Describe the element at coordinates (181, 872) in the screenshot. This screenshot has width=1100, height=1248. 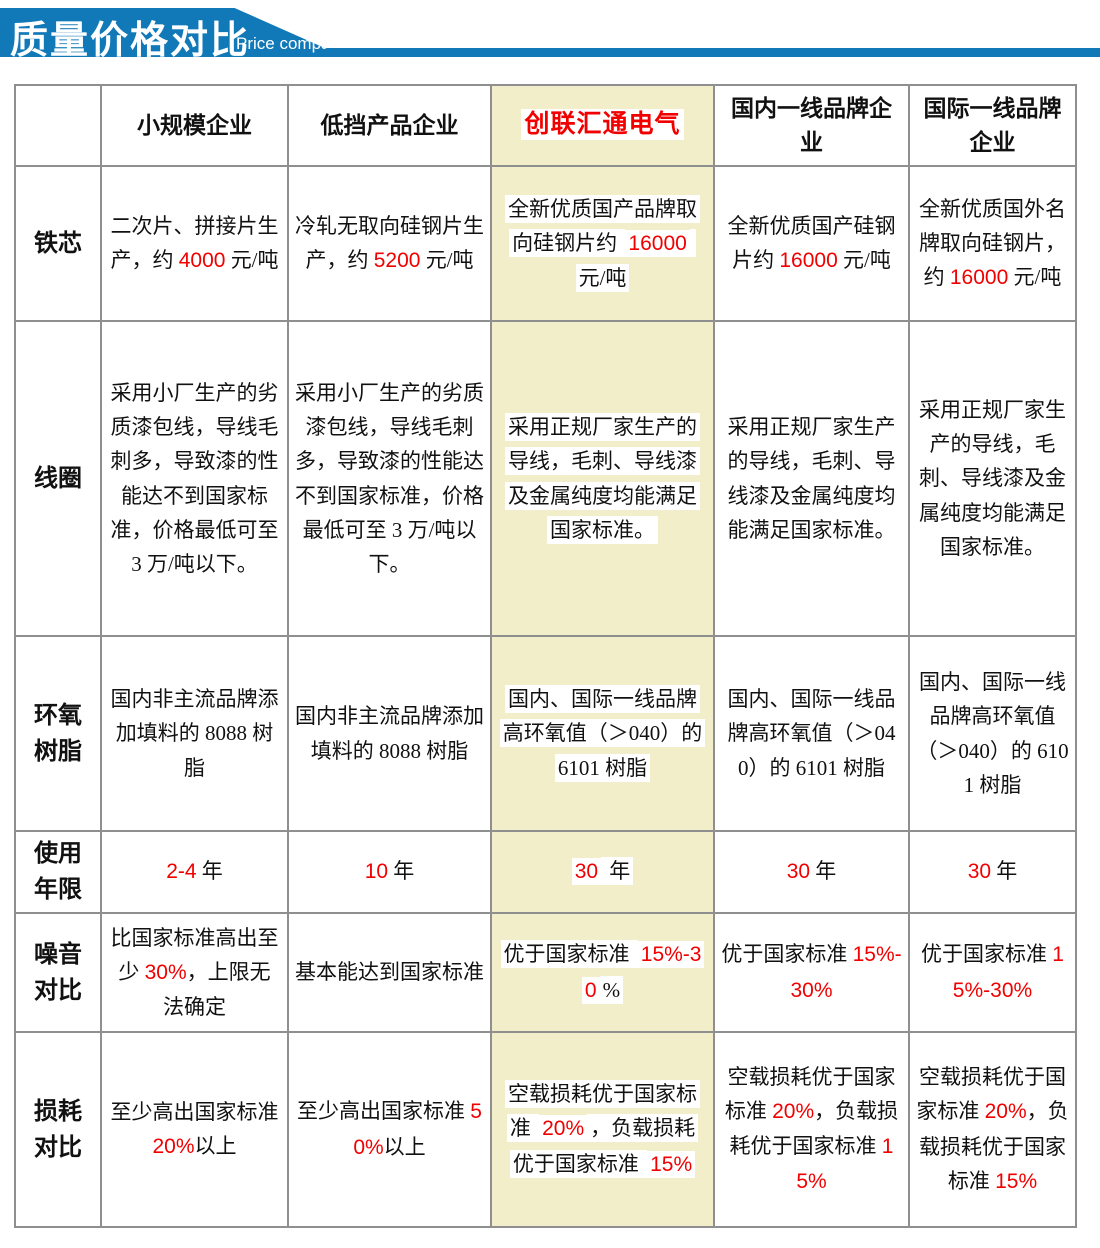
I see `emphasis-value: 2-4` at that location.